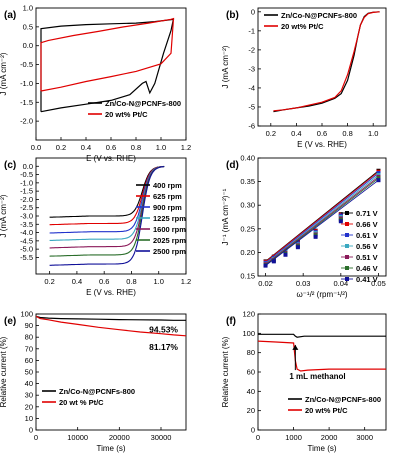 Image resolution: width=419 pixels, height=473 pixels. I want to click on y-tick-label: -6, so click(251, 126).